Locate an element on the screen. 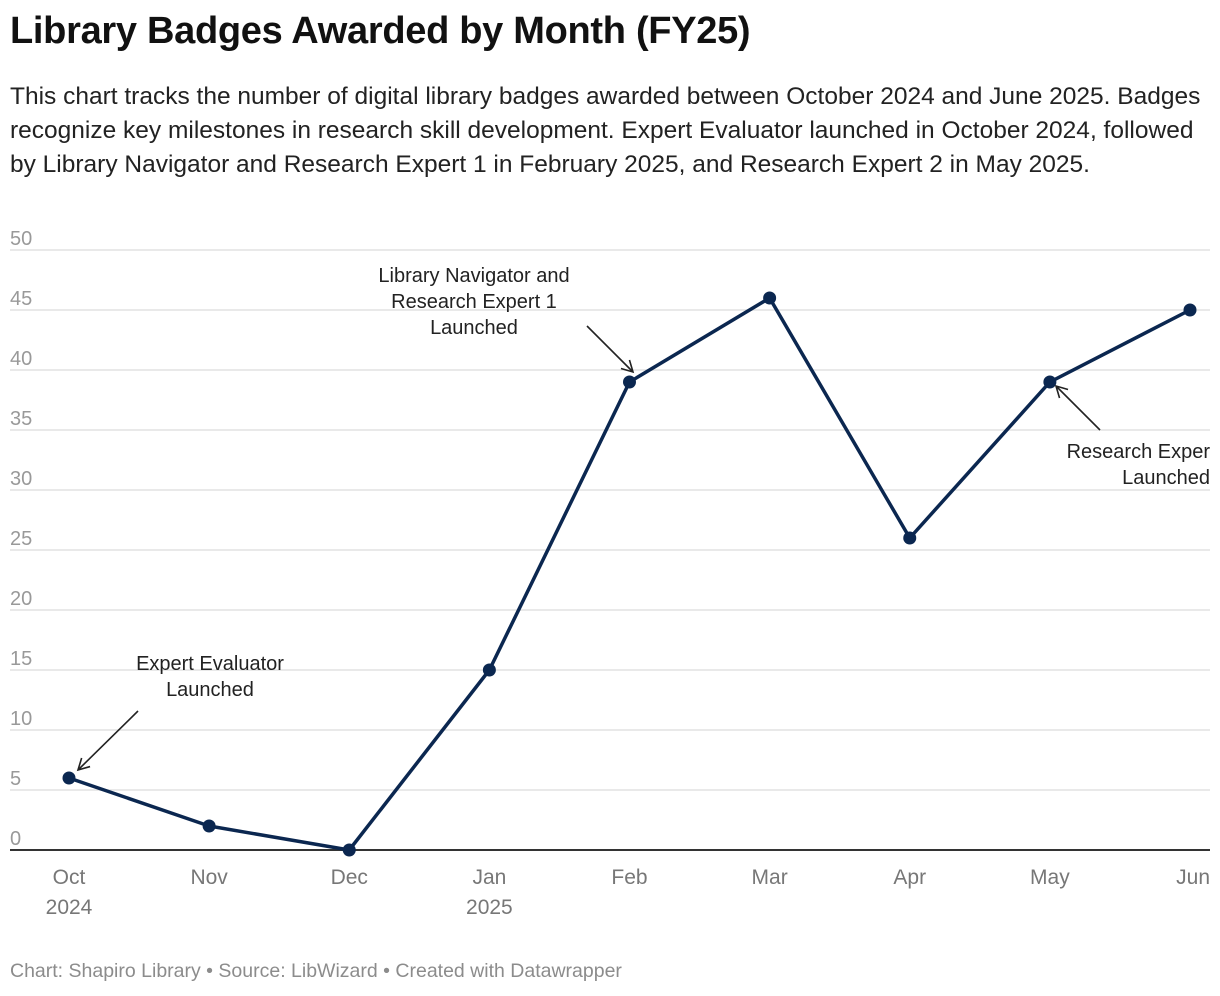  annotation-label: Library Navigator and is located at coordinates (473, 276).